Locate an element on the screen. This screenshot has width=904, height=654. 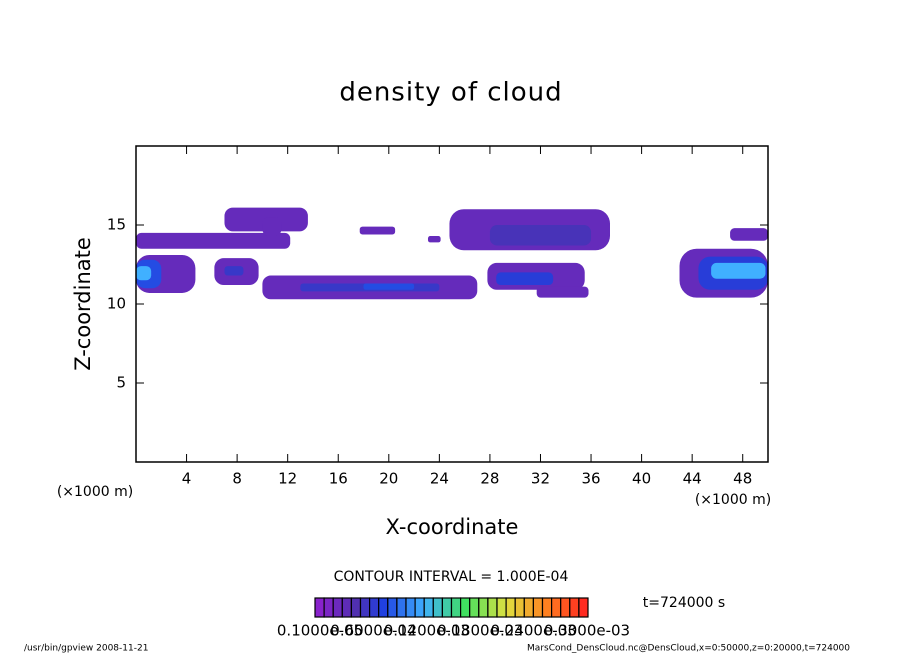
y-tick-label: 15 is located at coordinates (116, 225).